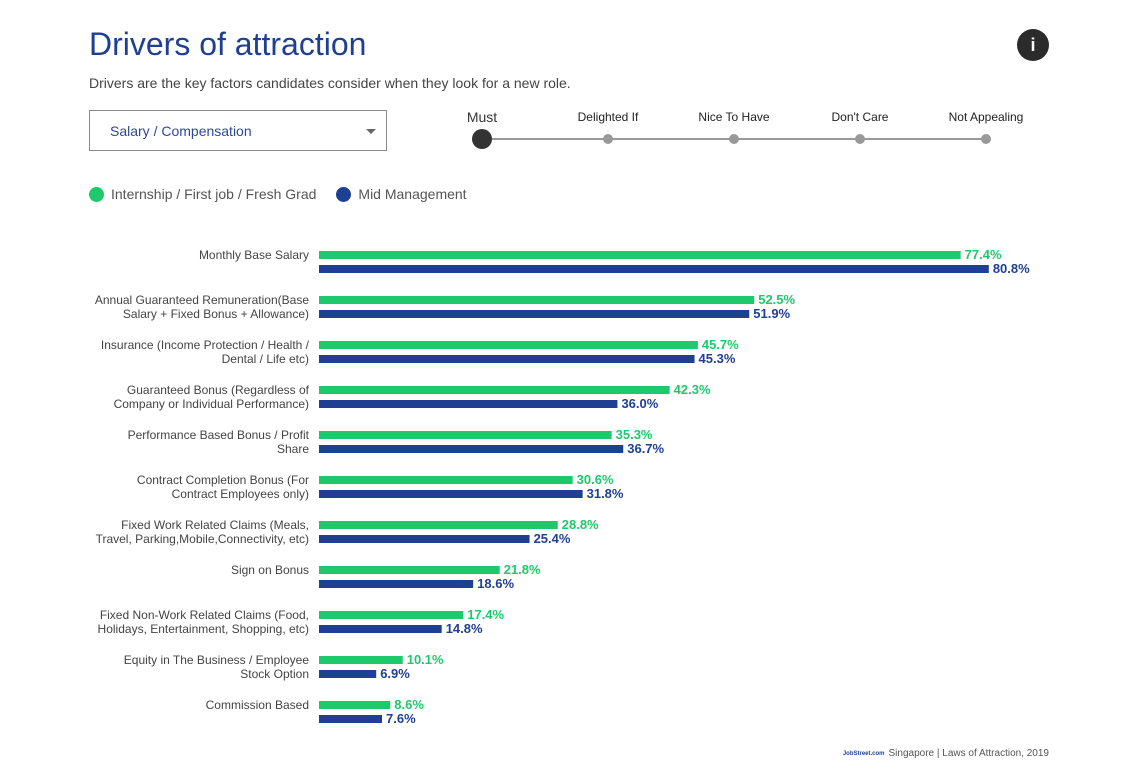 Image resolution: width=1138 pixels, height=780 pixels. Describe the element at coordinates (986, 126) in the screenshot. I see `slider-stop-not-appealing: Not Appealing` at that location.